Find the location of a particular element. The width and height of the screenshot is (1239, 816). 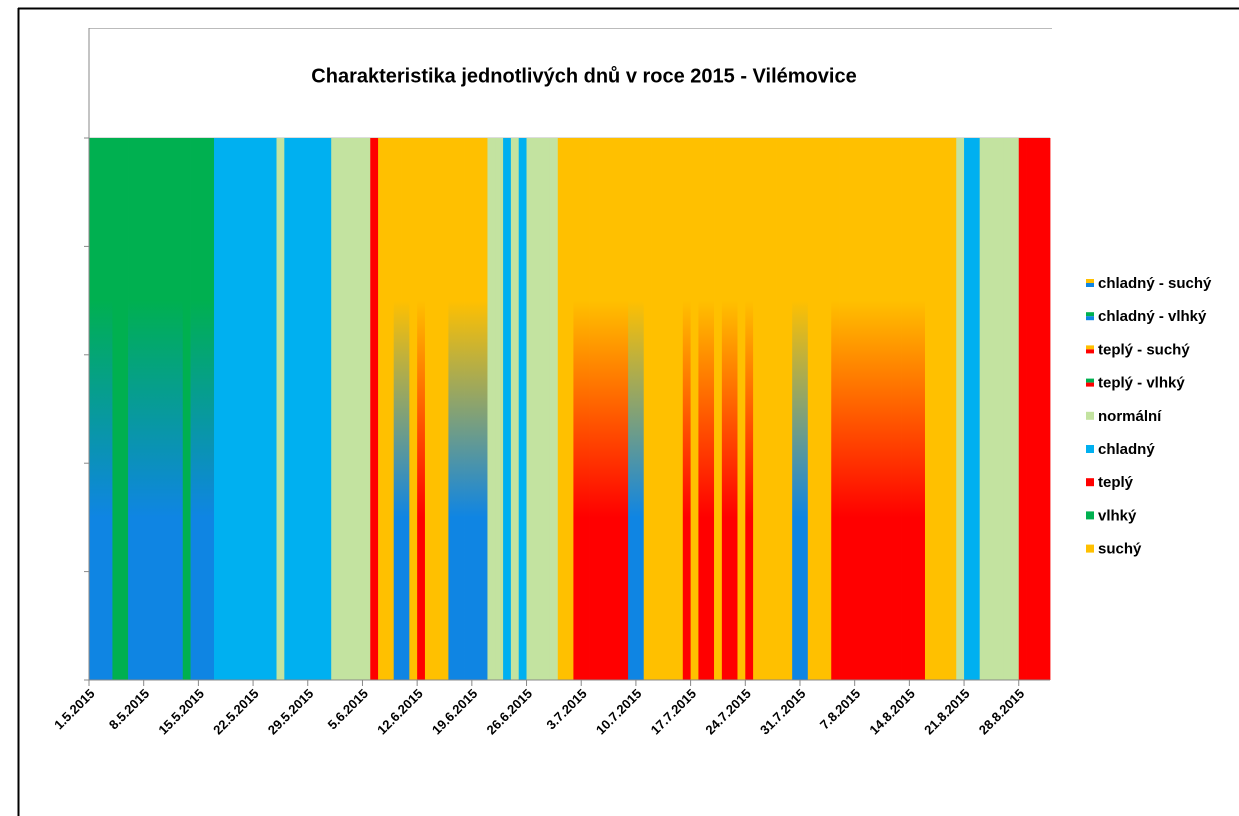

legend-item: suchý is located at coordinates (1114, 549).